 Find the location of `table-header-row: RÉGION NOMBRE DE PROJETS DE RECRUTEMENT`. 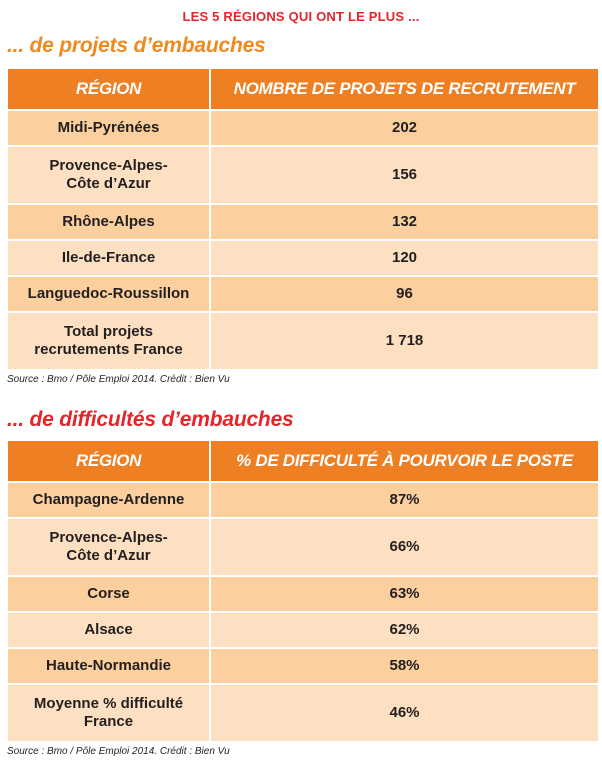

table-header-row: RÉGION NOMBRE DE PROJETS DE RECRUTEMENT is located at coordinates (303, 89).